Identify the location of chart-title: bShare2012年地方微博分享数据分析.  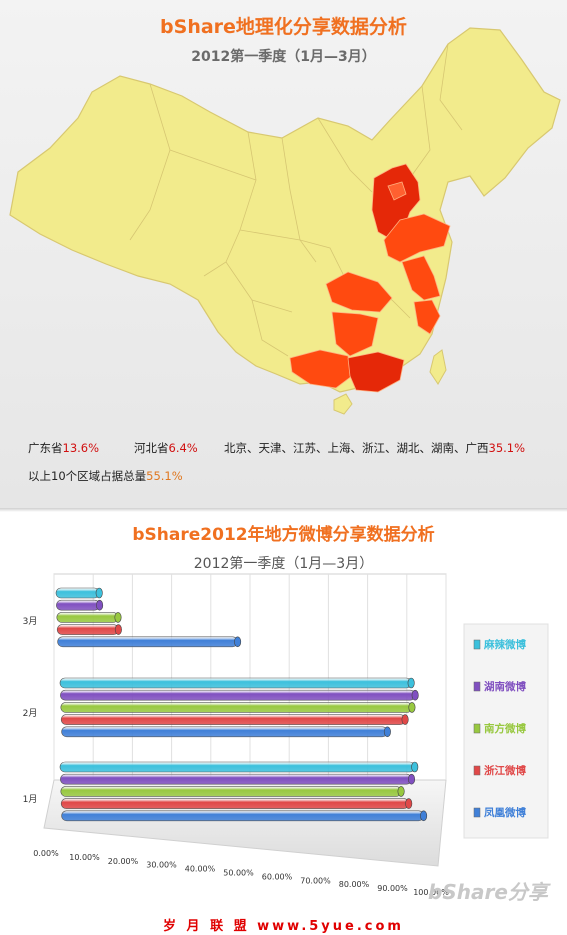
(283, 535).